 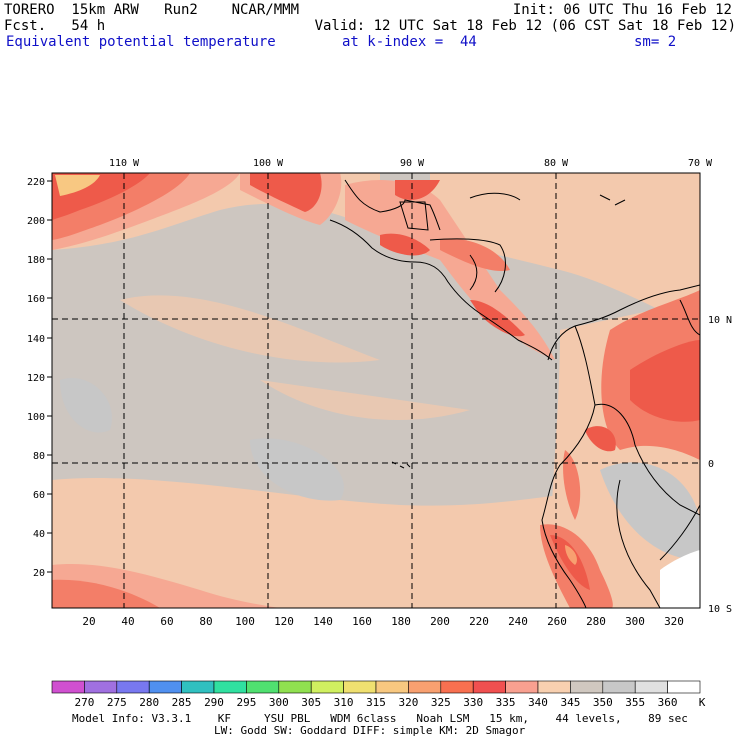 I want to click on colorbar-label: 330, so click(x=473, y=702).